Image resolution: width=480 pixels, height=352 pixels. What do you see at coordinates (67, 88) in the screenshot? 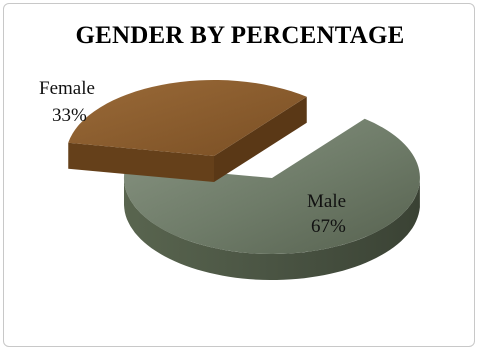
I see `label-female-name: Female` at bounding box center [67, 88].